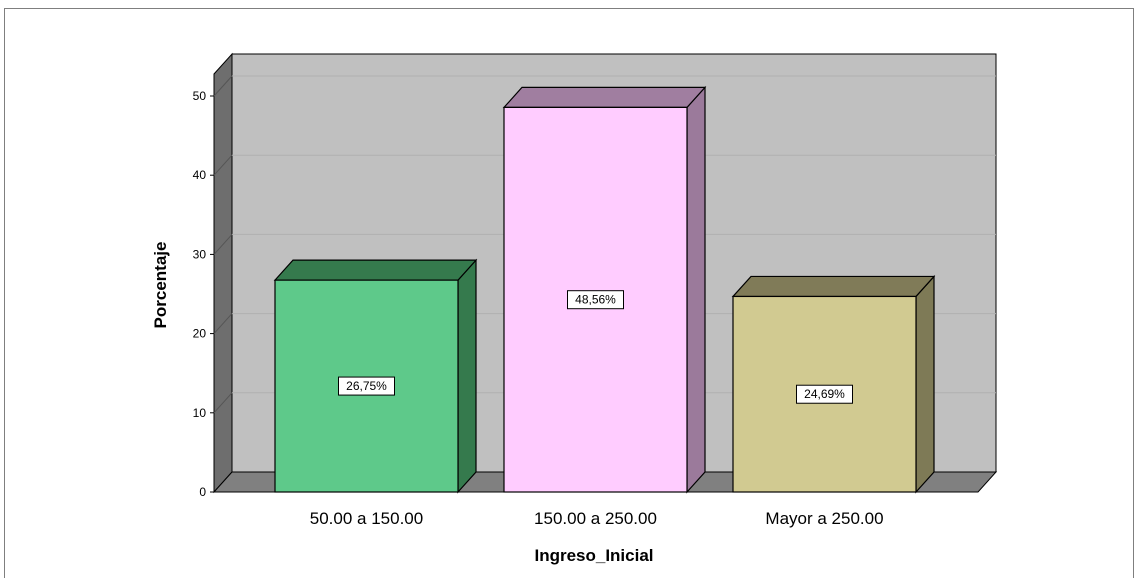  Describe the element at coordinates (203, 294) in the screenshot. I see `y-axis-ticks: 0 10 20 30 40 50` at that location.